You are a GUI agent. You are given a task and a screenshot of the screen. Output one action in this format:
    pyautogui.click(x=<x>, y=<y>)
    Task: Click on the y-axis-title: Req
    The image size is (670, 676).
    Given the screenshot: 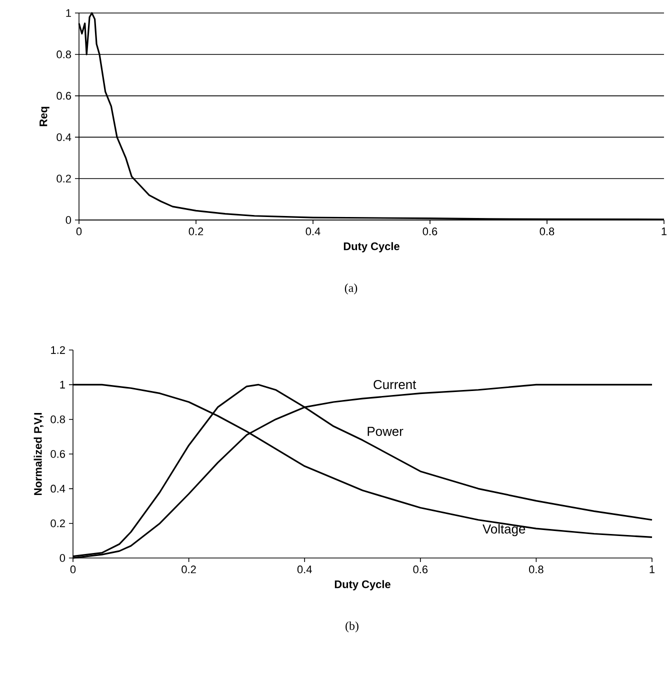 What is the action you would take?
    pyautogui.click(x=45, y=116)
    